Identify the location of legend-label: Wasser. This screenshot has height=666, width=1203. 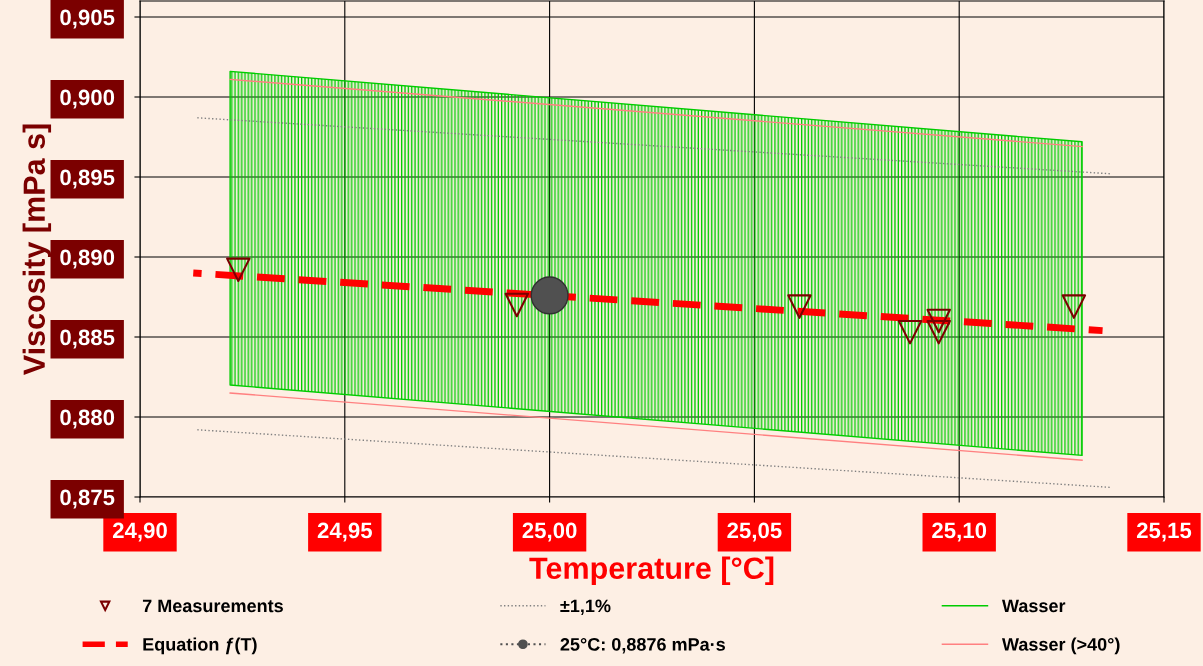
(1033, 606).